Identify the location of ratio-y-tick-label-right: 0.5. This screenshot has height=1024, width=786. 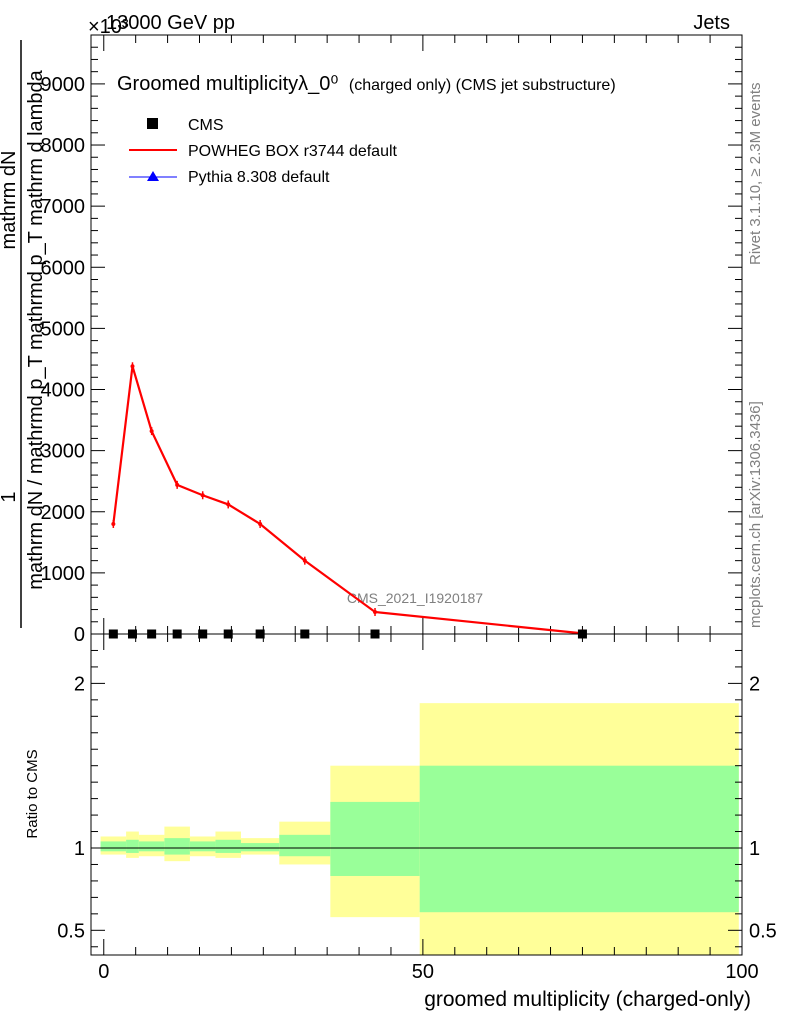
(763, 931).